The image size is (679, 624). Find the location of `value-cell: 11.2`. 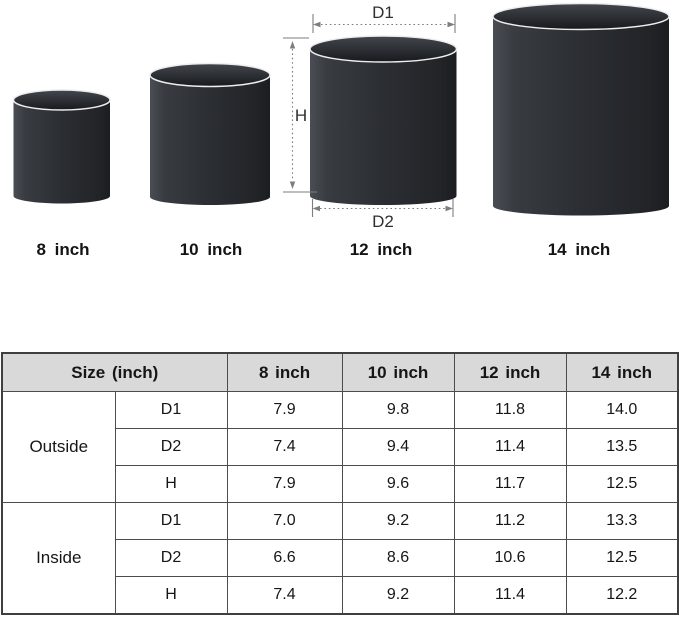

value-cell: 11.2 is located at coordinates (510, 521).